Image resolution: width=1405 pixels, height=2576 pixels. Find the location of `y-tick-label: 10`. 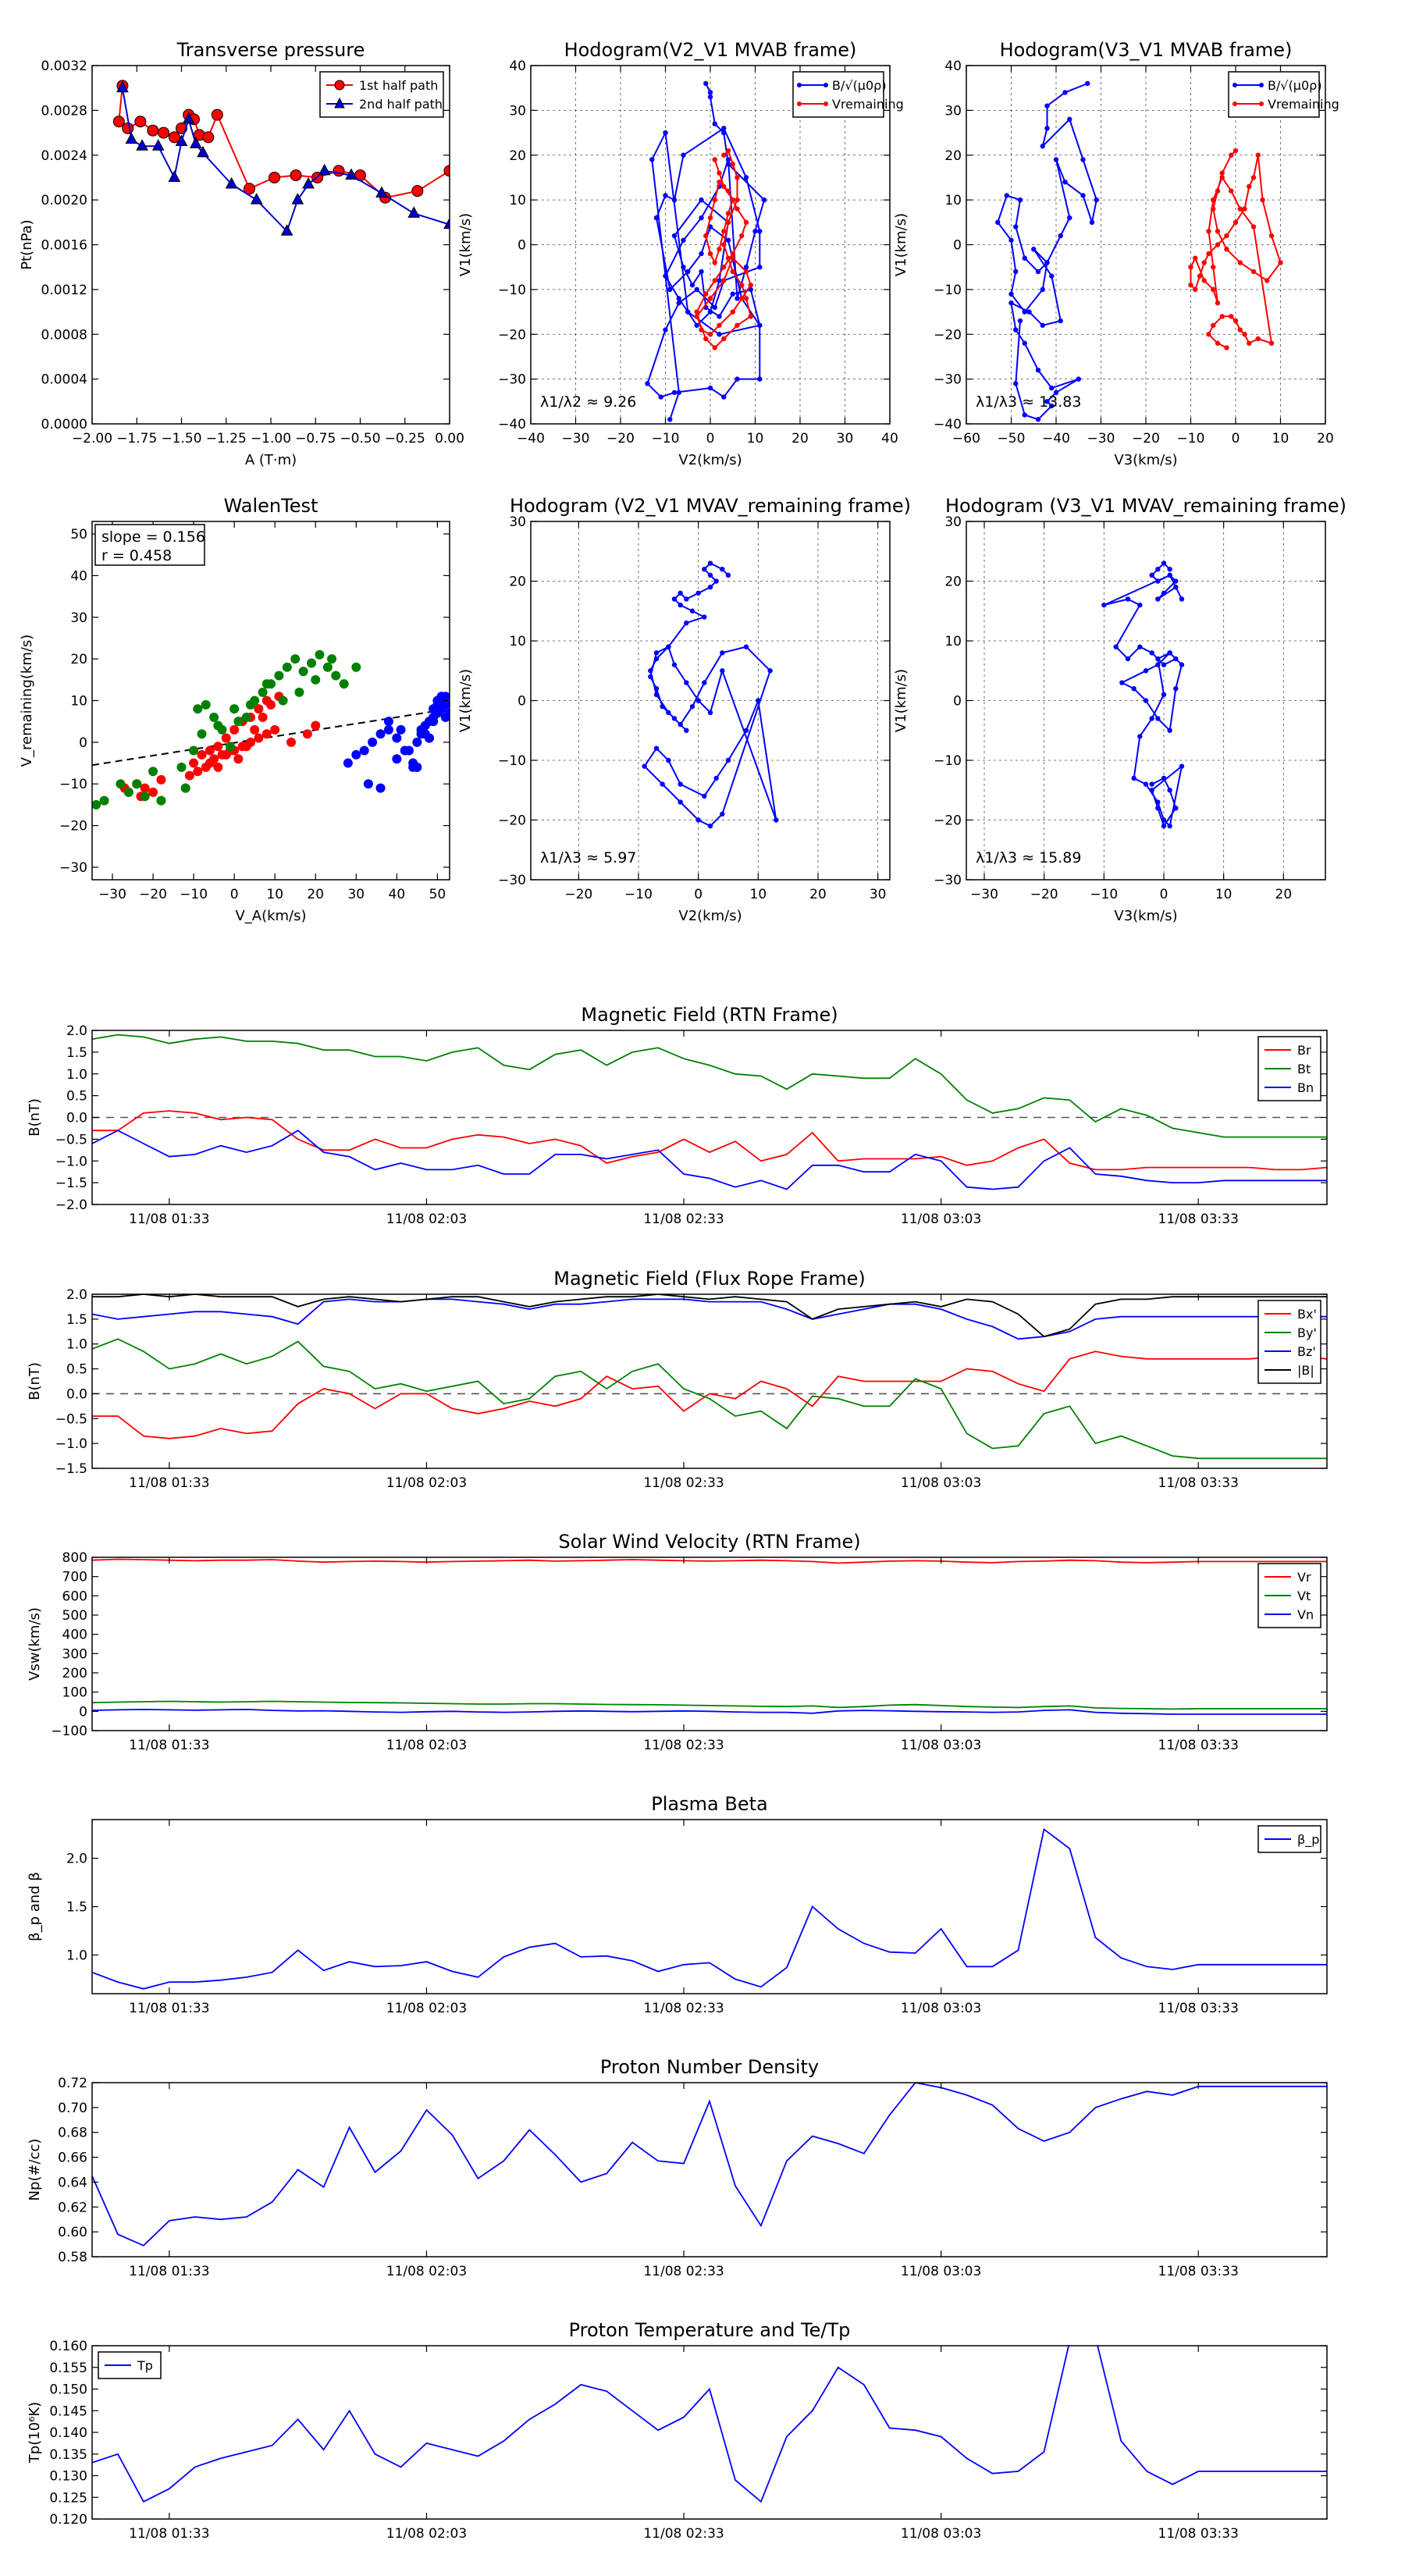

y-tick-label: 10 is located at coordinates (953, 200).